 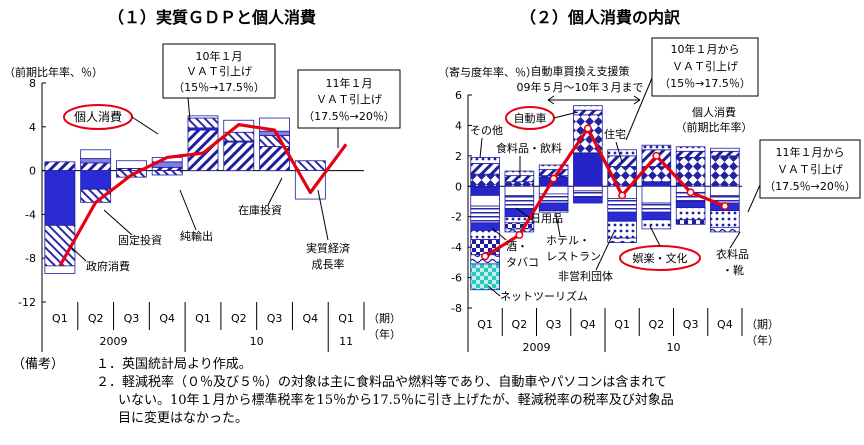 What do you see at coordinates (517, 246) in the screenshot?
I see `chart2-liquor-label-1: 酒・` at bounding box center [517, 246].